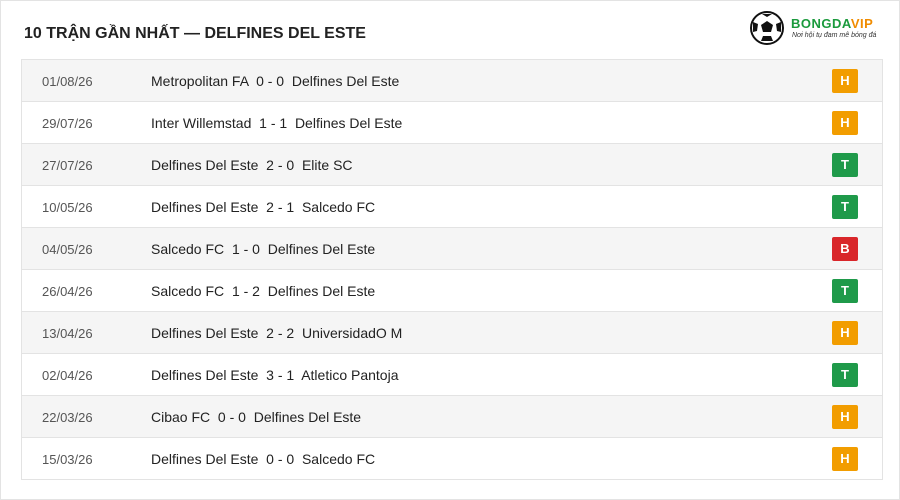 Image resolution: width=900 pixels, height=500 pixels. I want to click on match-line: Delfines Del Este 2 - 1 Salcedo FC, so click(263, 207).